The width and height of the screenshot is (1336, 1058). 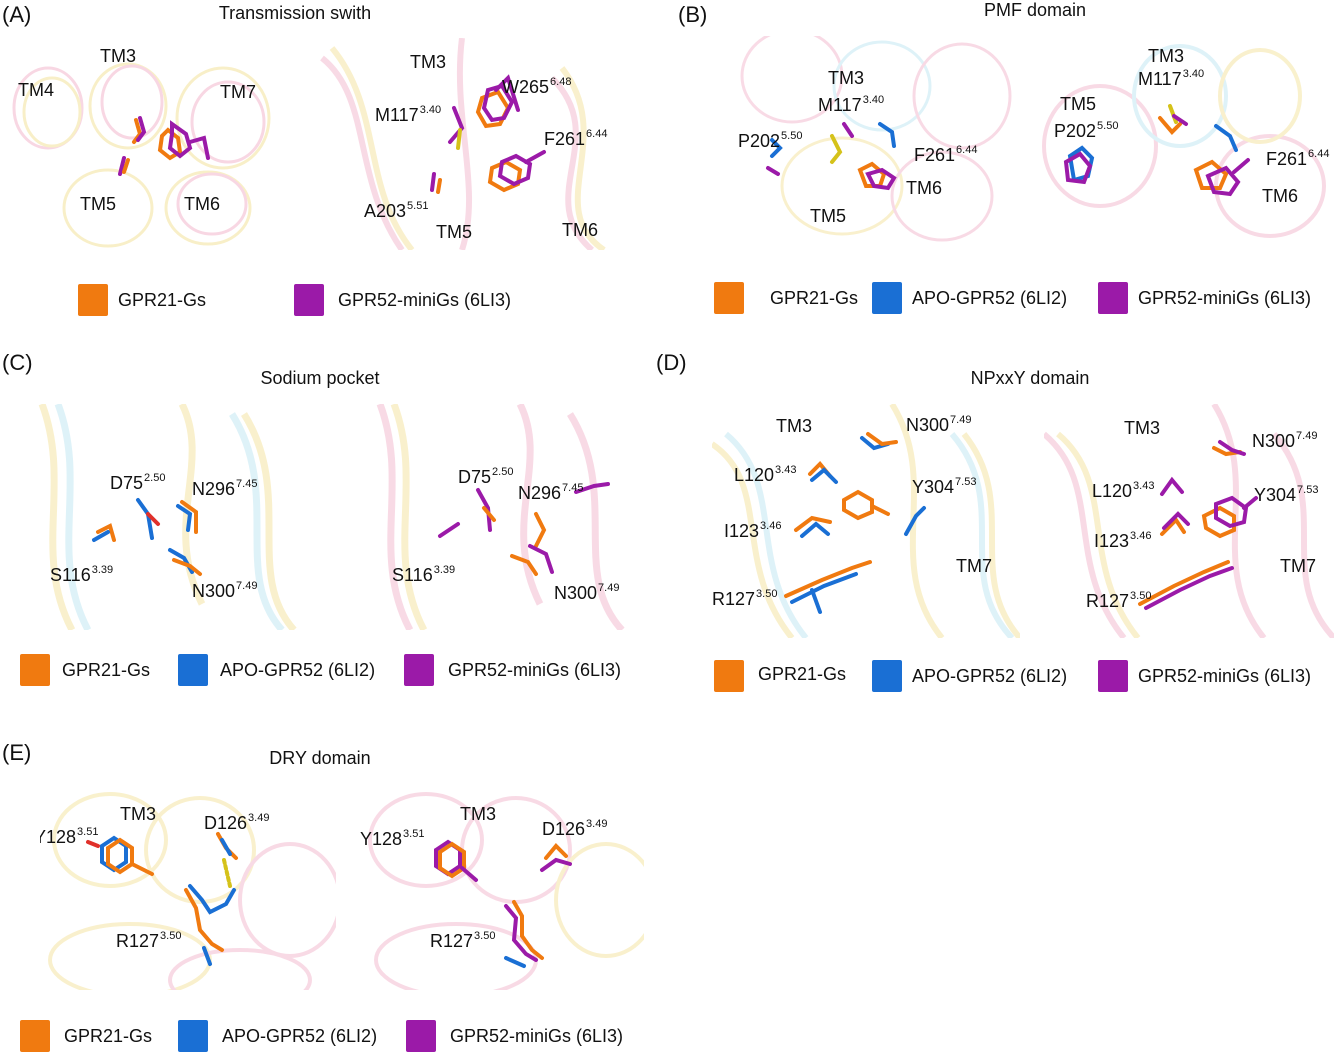 I want to click on panel-d-right-i123-label: I1233.46, so click(x=1123, y=540).